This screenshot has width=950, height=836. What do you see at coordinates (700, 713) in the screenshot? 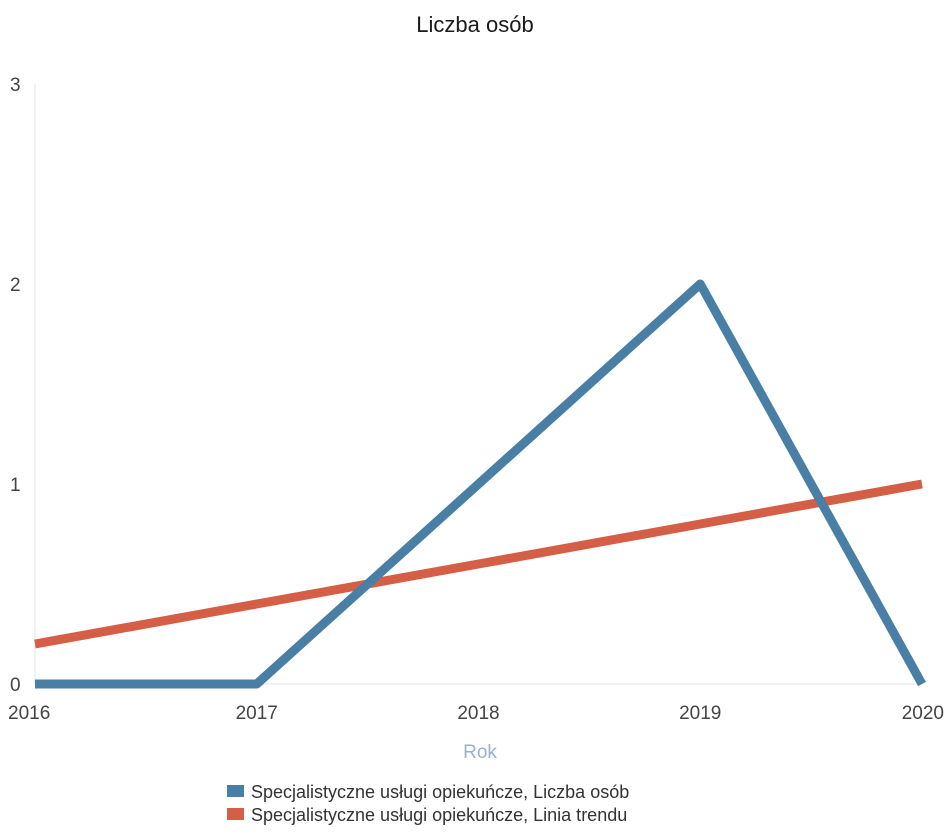
I see `x-tick-label: 2019` at bounding box center [700, 713].